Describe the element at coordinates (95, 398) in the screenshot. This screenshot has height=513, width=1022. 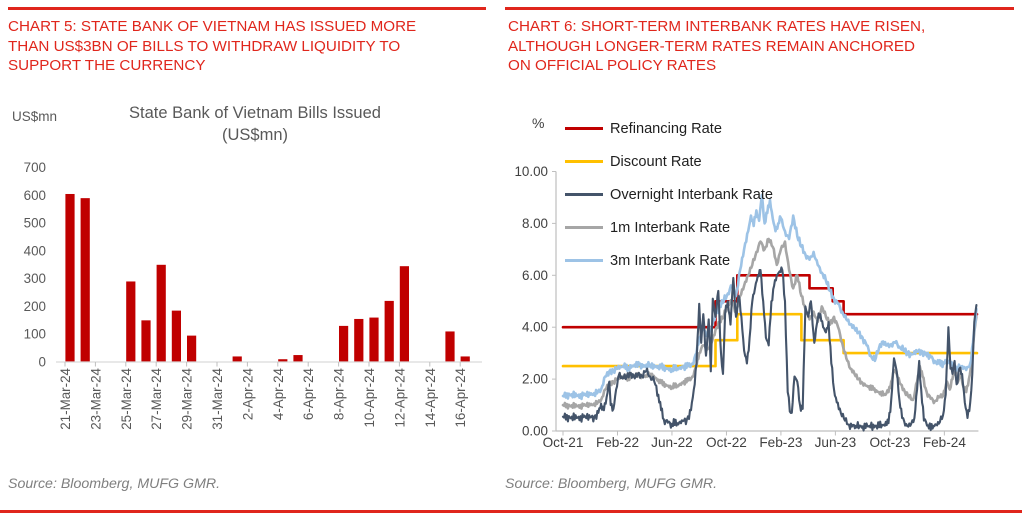
I see `svg-text: 23-Mar-24` at that location.